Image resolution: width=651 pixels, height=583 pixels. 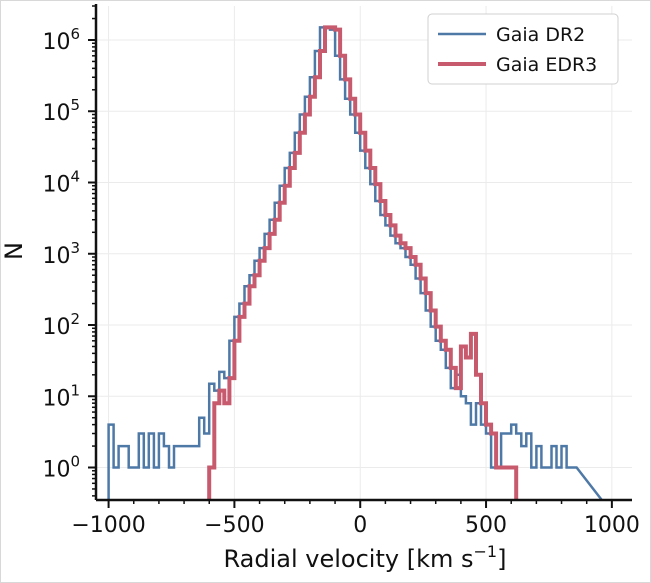 I want to click on y-tick-label: 10⁵, so click(x=61, y=111).